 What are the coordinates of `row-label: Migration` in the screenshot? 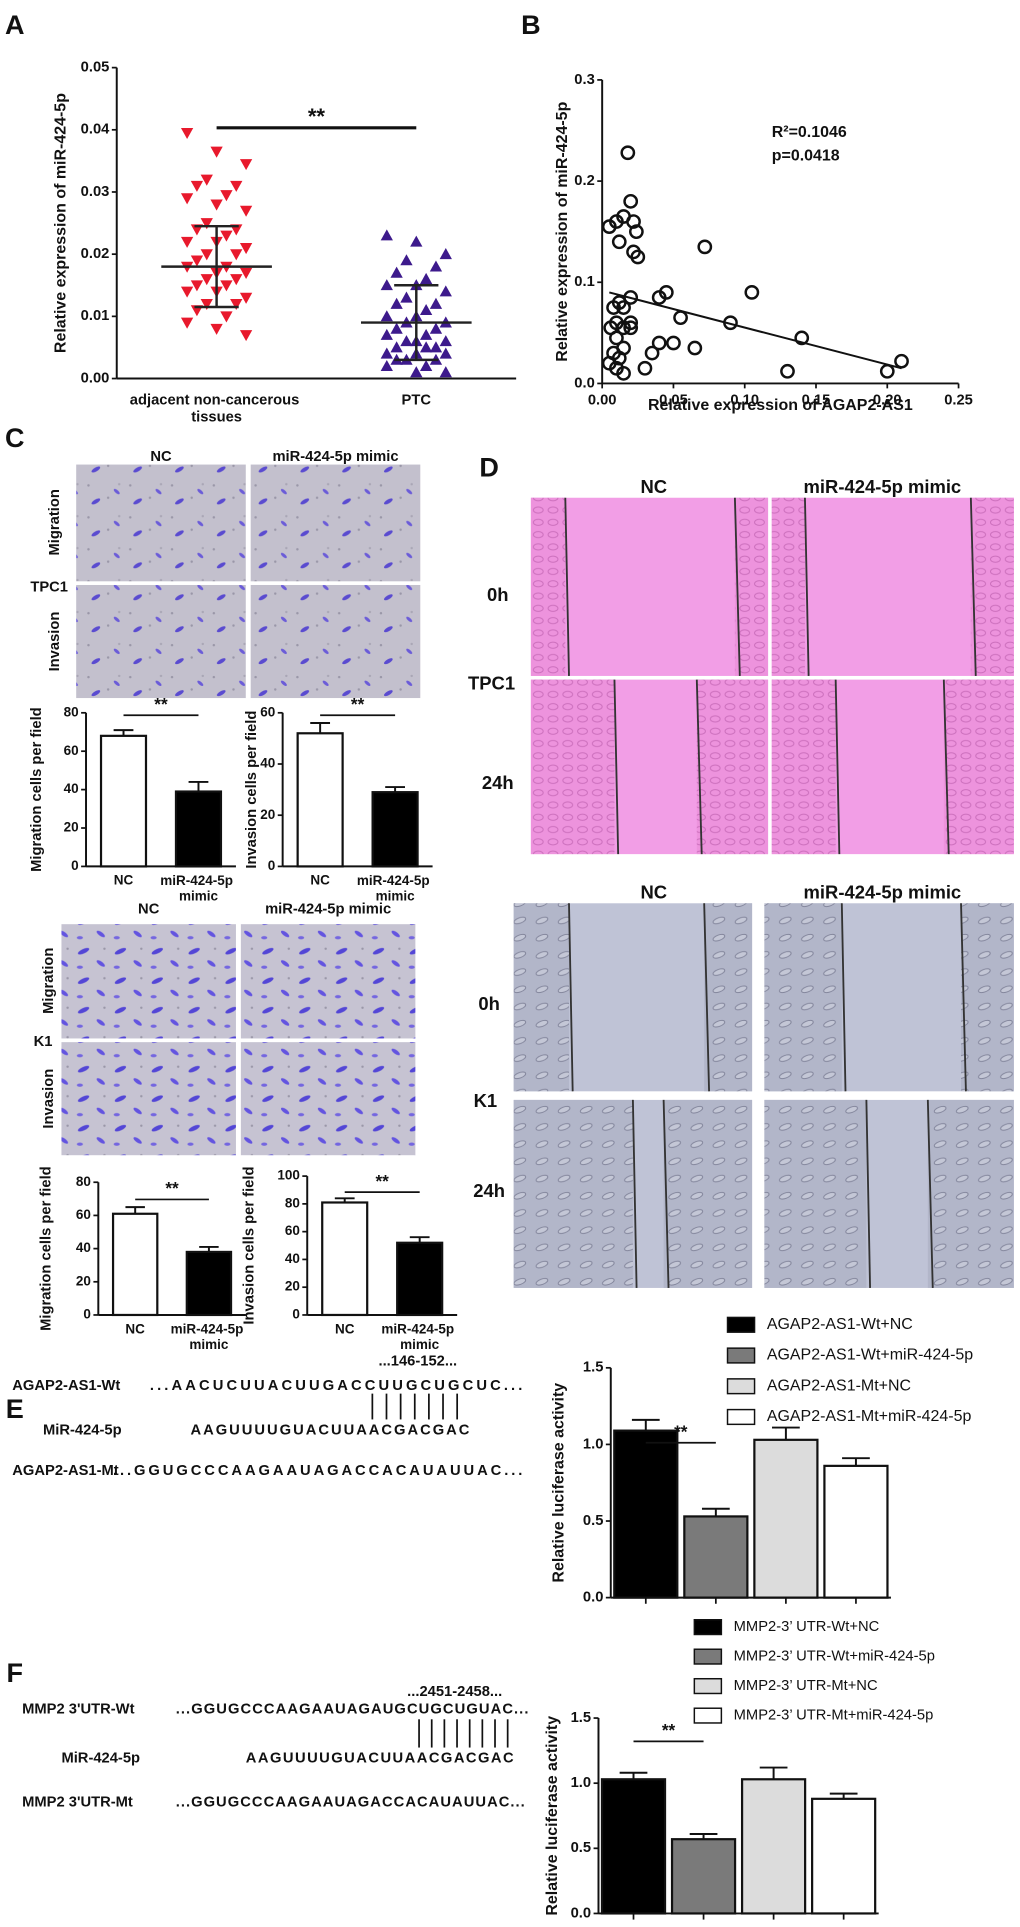 It's located at (55, 522).